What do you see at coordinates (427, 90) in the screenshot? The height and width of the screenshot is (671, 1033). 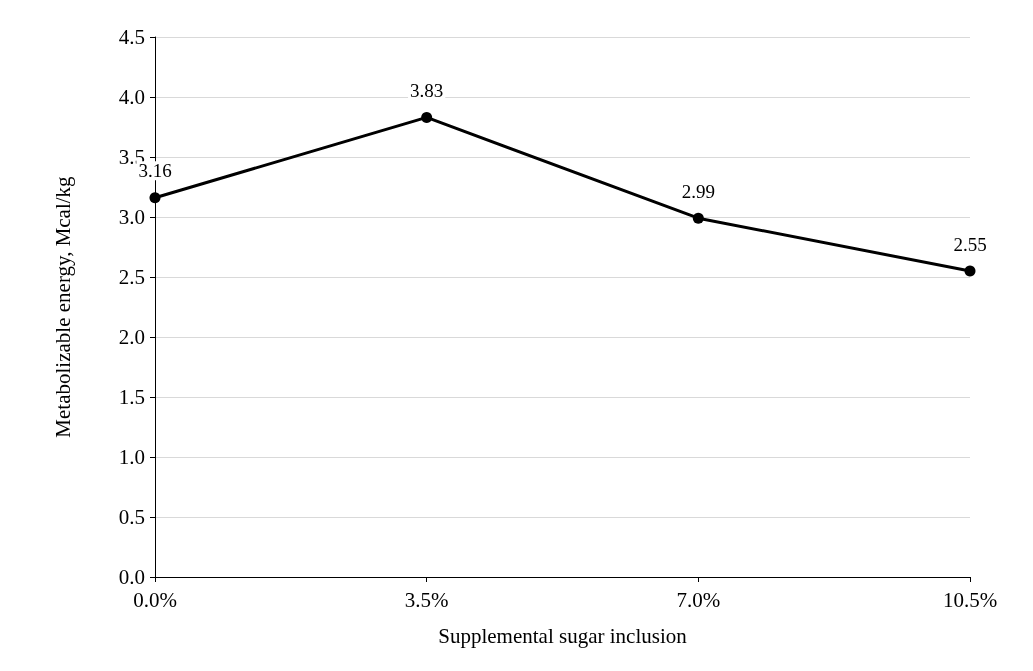 I see `data-label: 3.83` at bounding box center [427, 90].